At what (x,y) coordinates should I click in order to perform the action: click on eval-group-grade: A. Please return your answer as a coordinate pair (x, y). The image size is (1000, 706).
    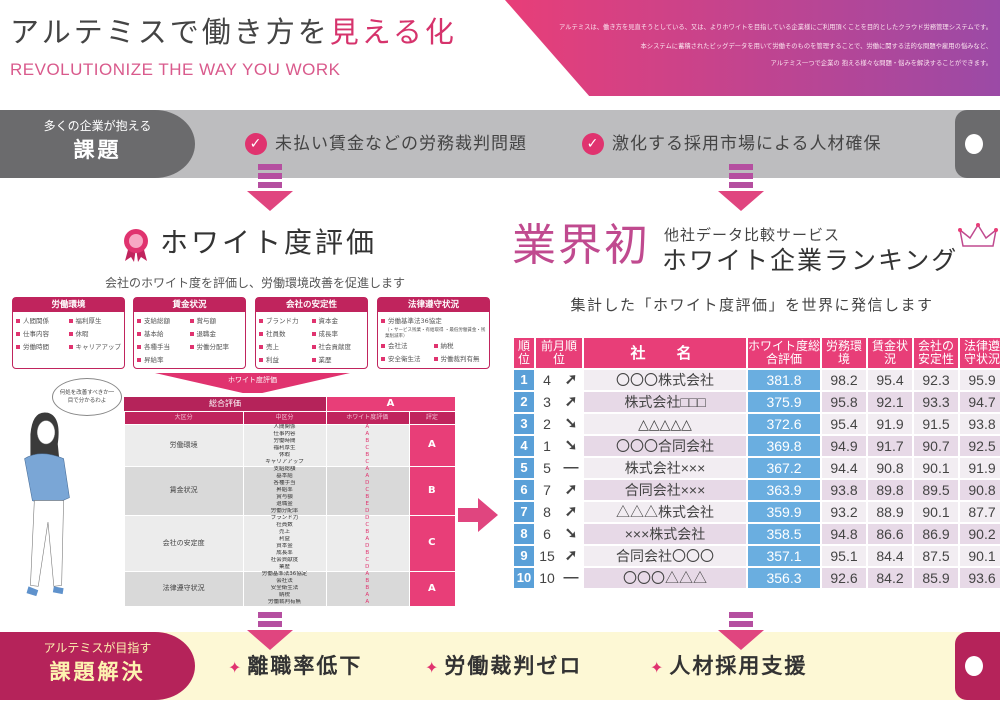
    Looking at the image, I should click on (431, 588).